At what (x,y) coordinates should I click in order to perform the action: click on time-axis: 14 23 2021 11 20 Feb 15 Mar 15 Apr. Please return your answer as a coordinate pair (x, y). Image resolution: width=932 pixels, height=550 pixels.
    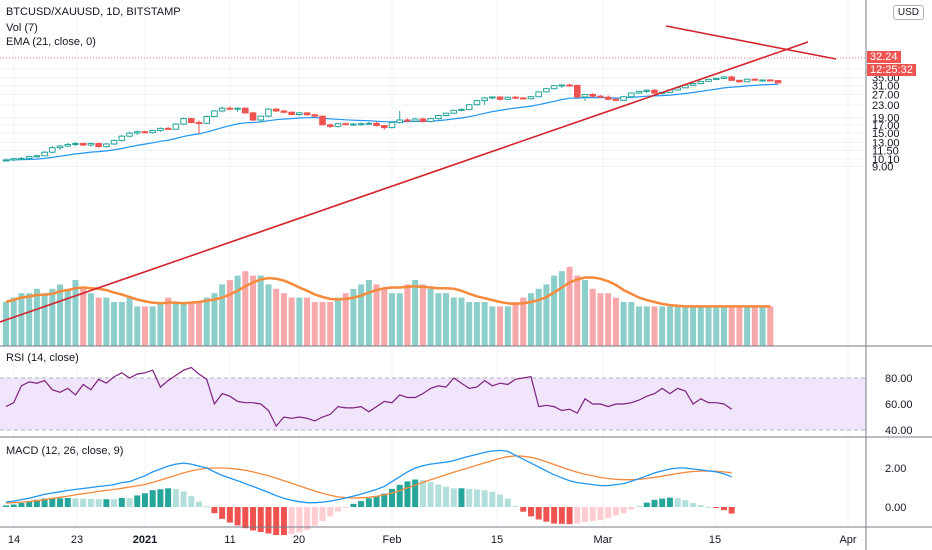
    Looking at the image, I should click on (432, 540).